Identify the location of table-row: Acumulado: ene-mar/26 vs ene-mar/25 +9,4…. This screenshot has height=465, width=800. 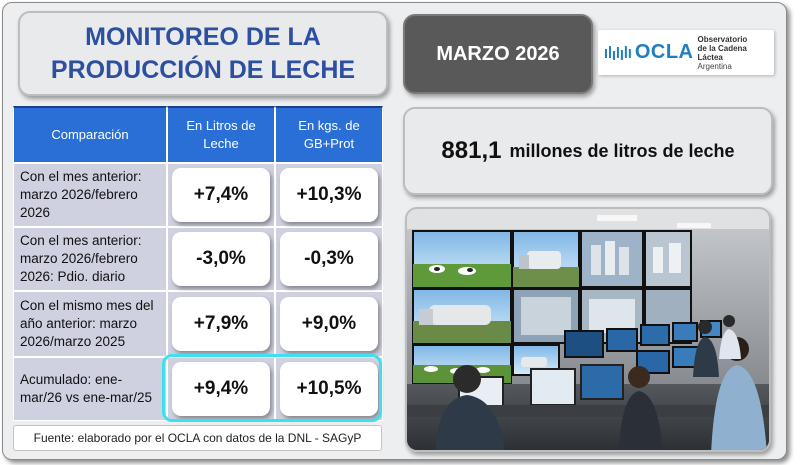
(198, 389).